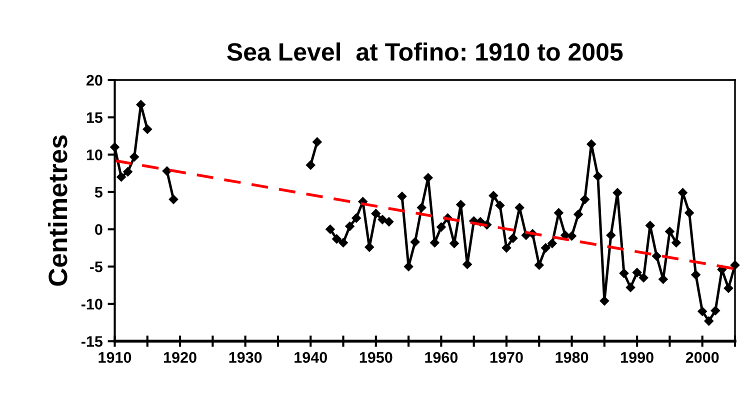 Image resolution: width=750 pixels, height=400 pixels. What do you see at coordinates (58, 210) in the screenshot?
I see `y-axis-title: Centimetres` at bounding box center [58, 210].